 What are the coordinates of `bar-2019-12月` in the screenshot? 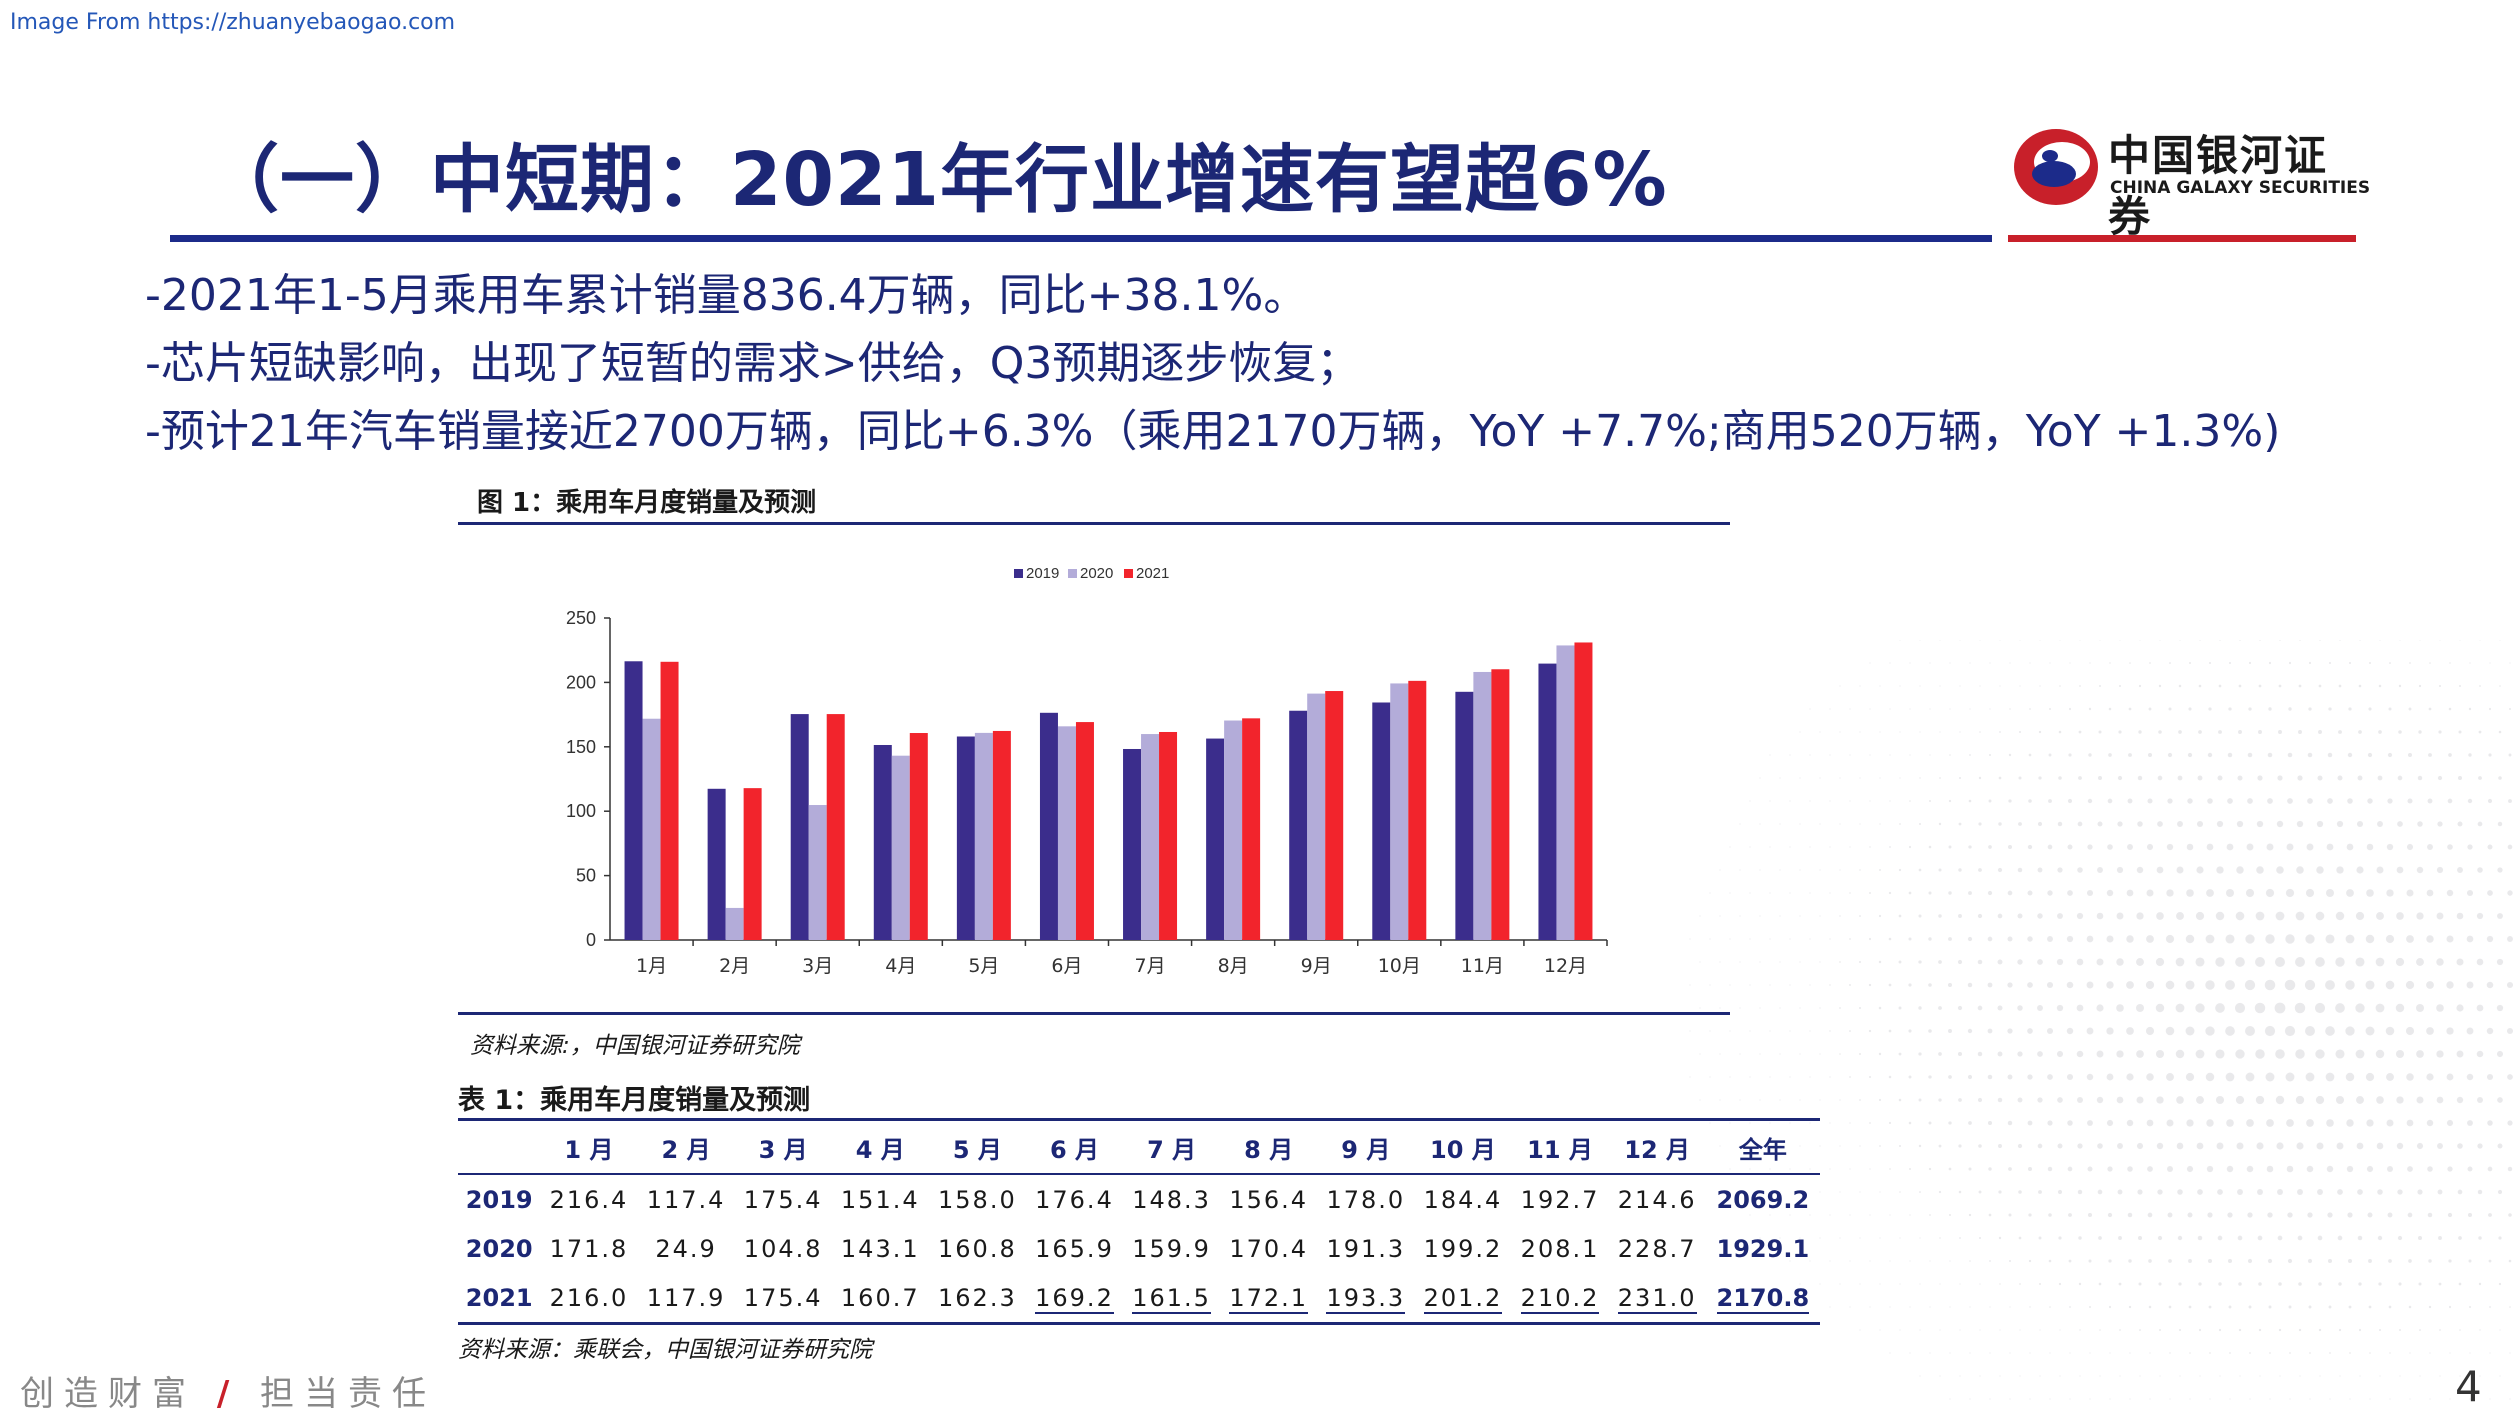 It's located at (1547, 801).